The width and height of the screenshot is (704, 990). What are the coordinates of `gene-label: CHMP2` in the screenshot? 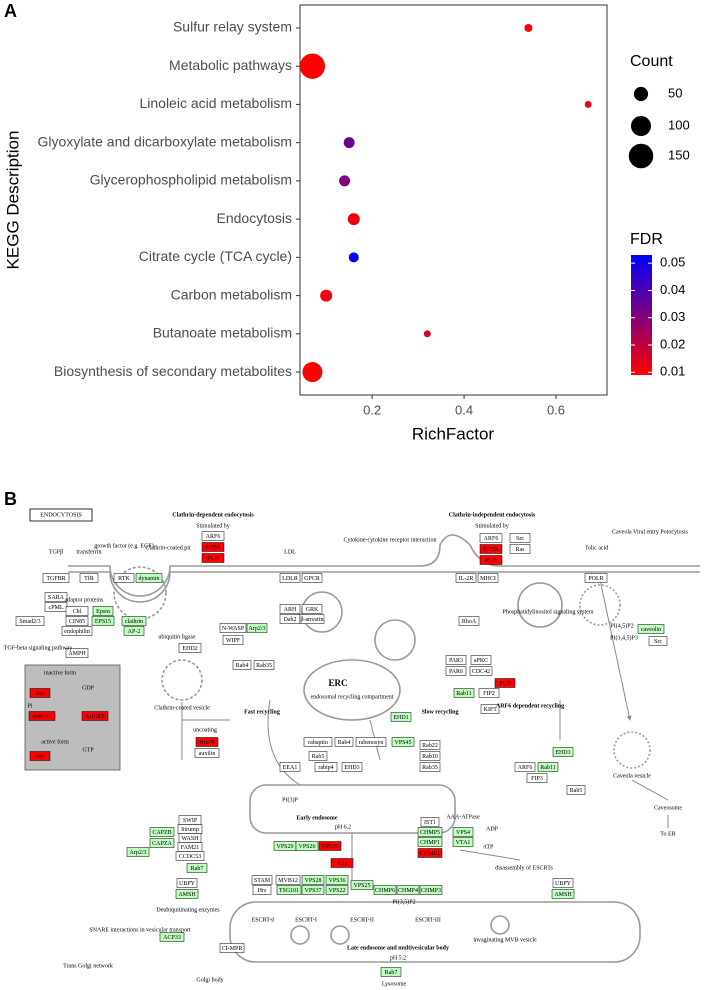 It's located at (430, 854).